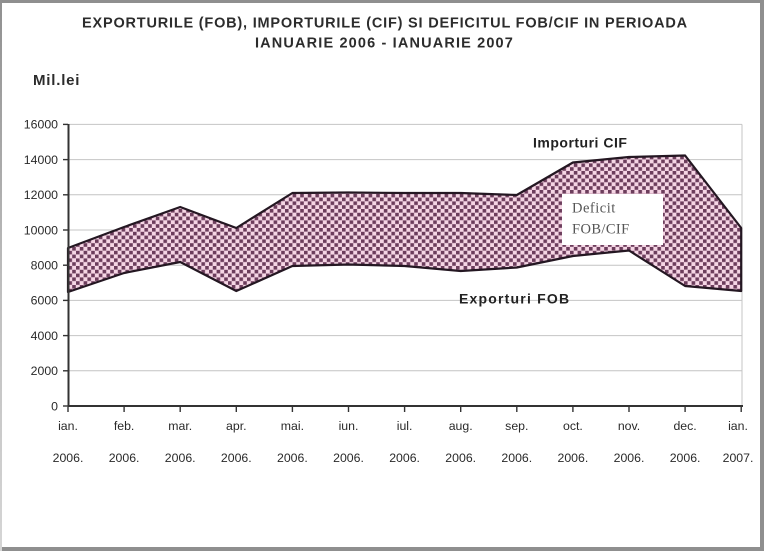 The image size is (764, 551). I want to click on svg-text: FOB/CIF, so click(601, 230).